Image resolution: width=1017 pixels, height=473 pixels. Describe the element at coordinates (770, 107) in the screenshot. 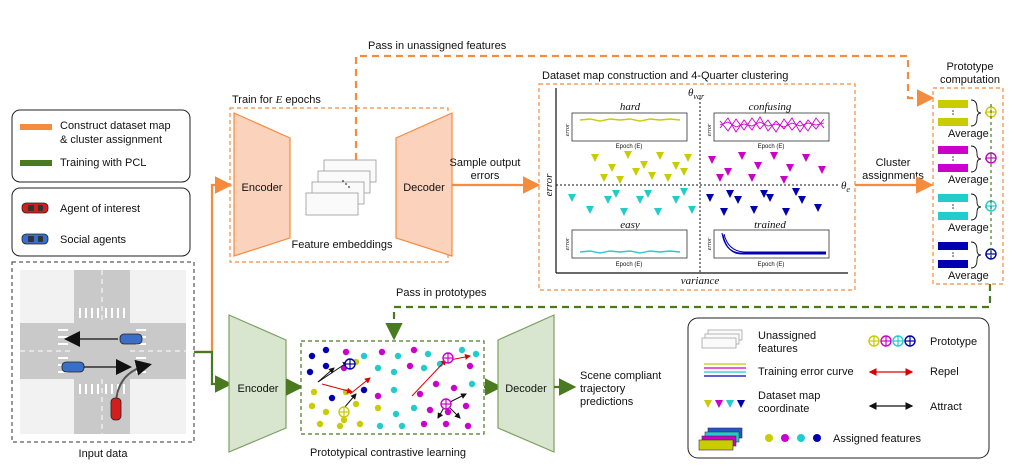

I see `quadrant-confusing-label: confusing` at that location.